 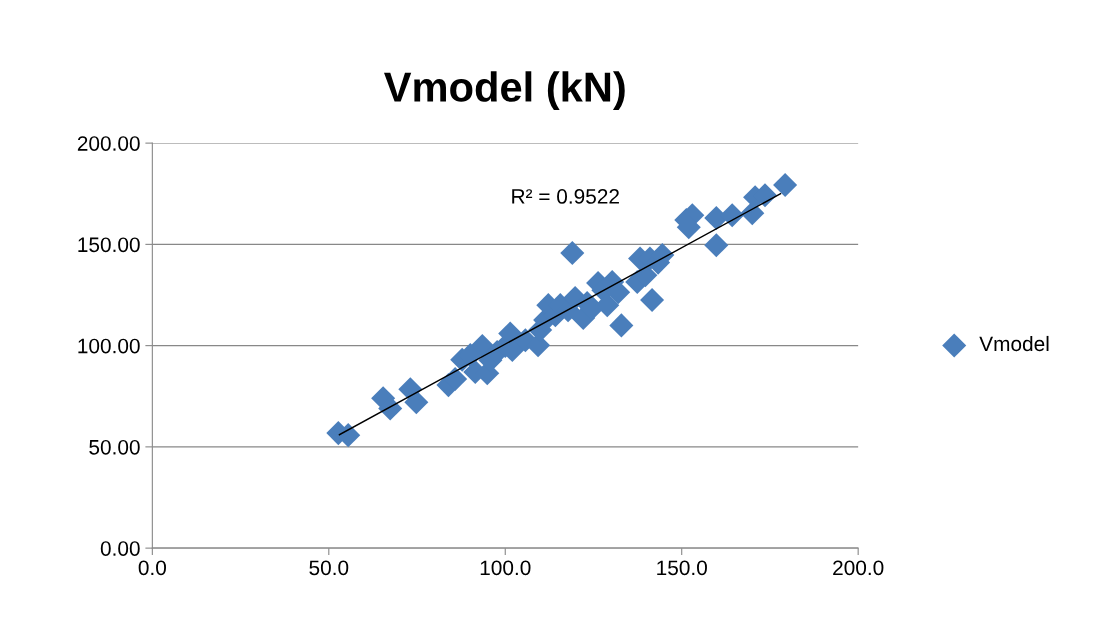 I want to click on legend-label: Vmodel, so click(x=1014, y=343).